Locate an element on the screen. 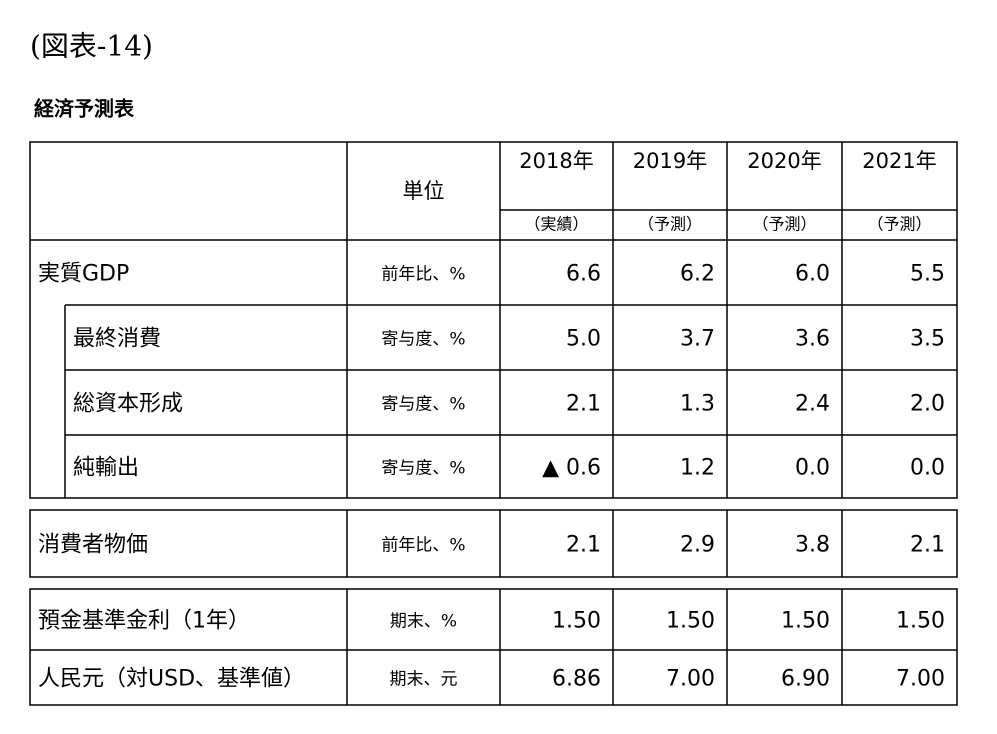 The height and width of the screenshot is (734, 997). row-unit: 期末、元 is located at coordinates (424, 680).